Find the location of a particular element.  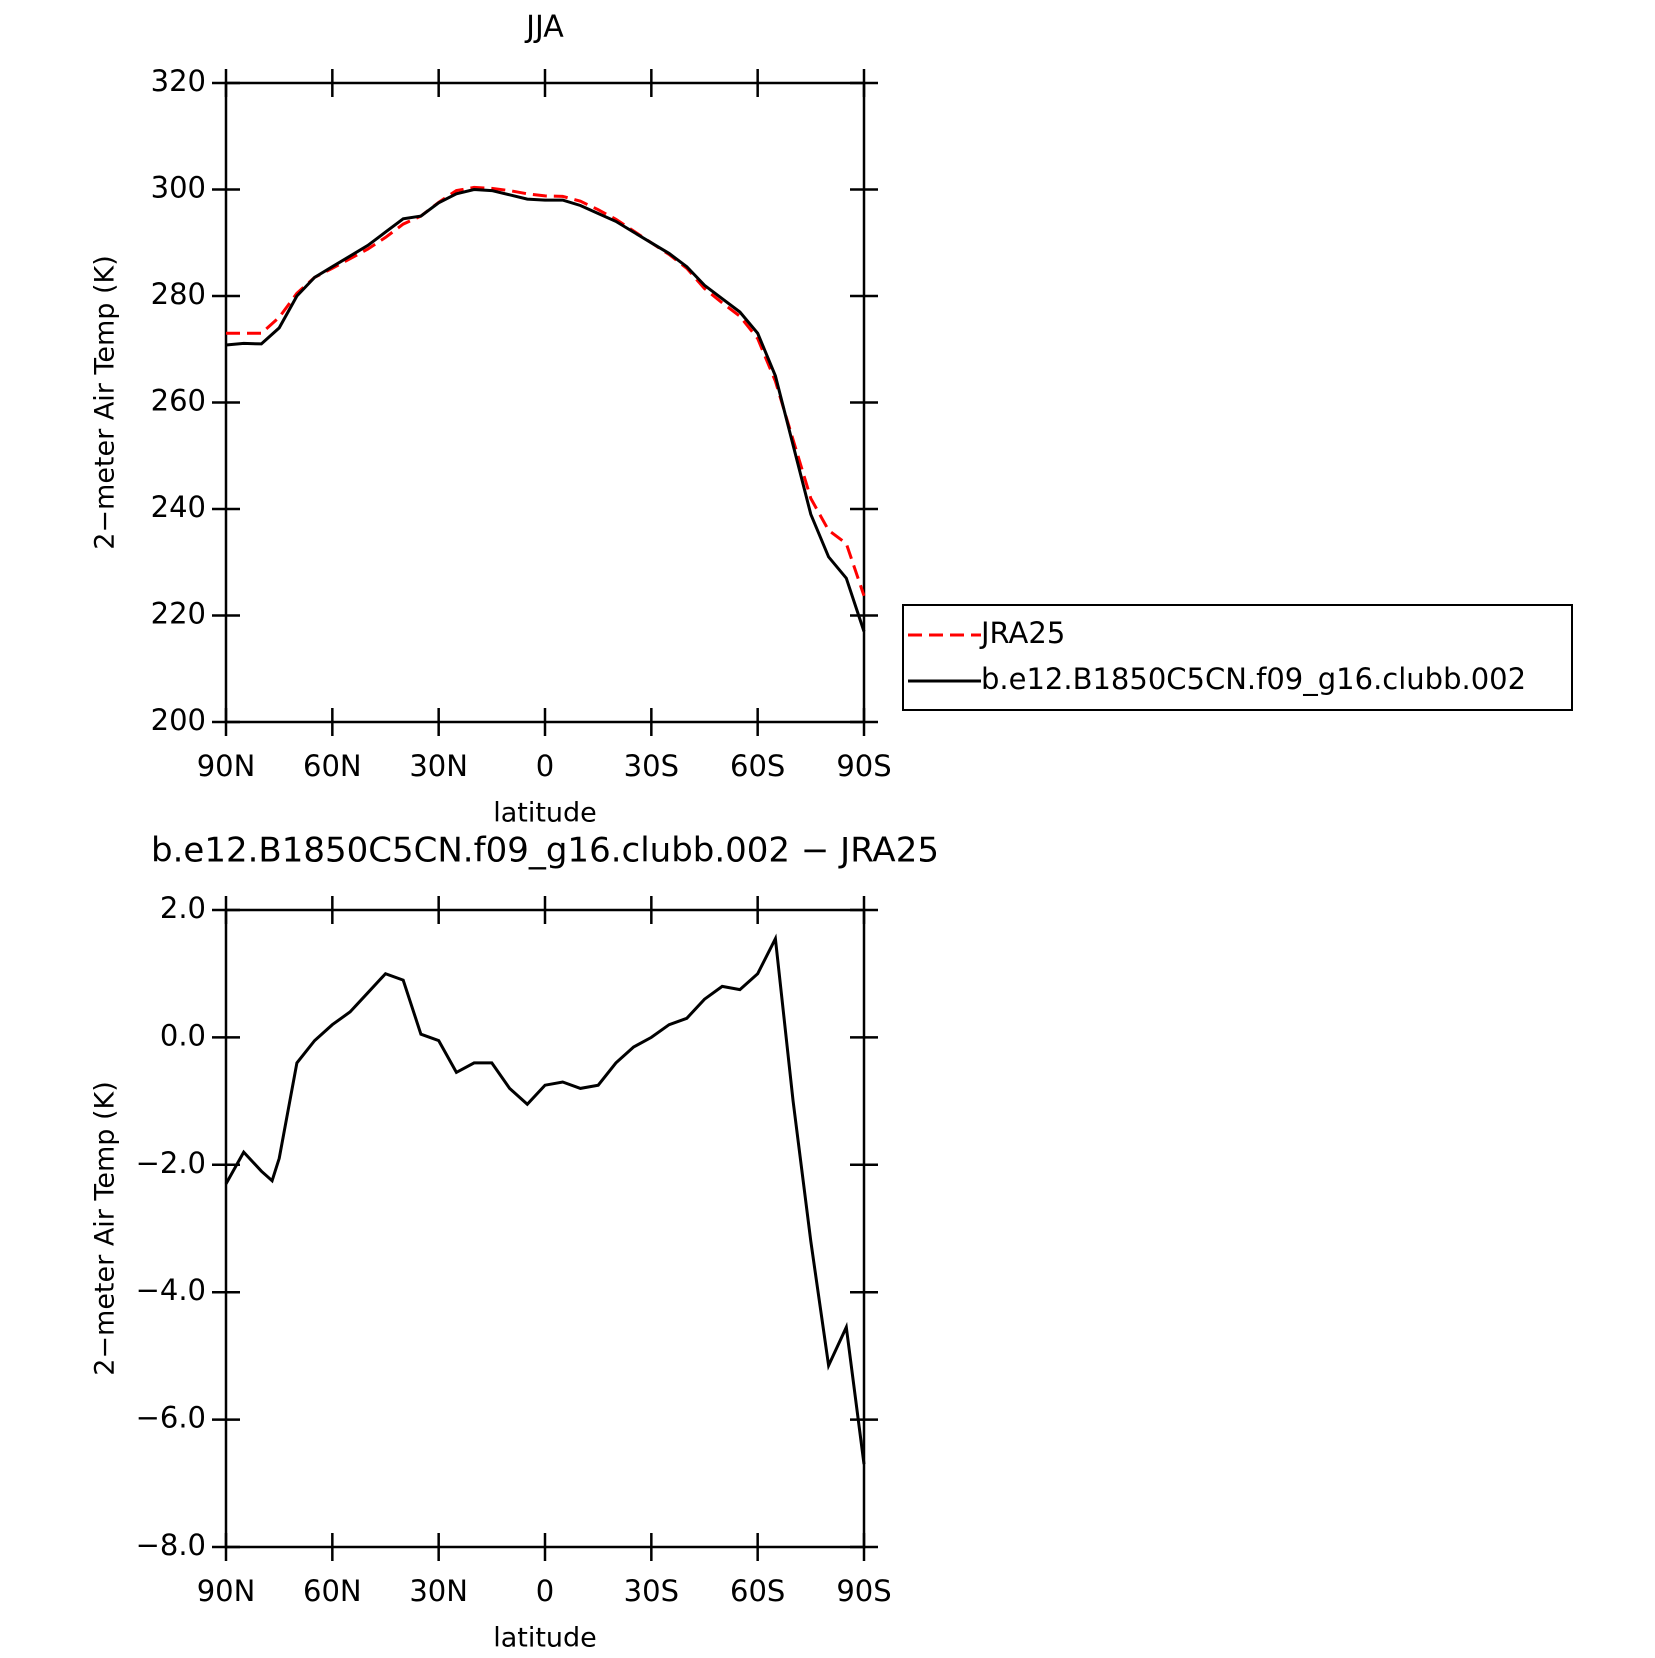

y-tick-label: −8.0 is located at coordinates (171, 1545).